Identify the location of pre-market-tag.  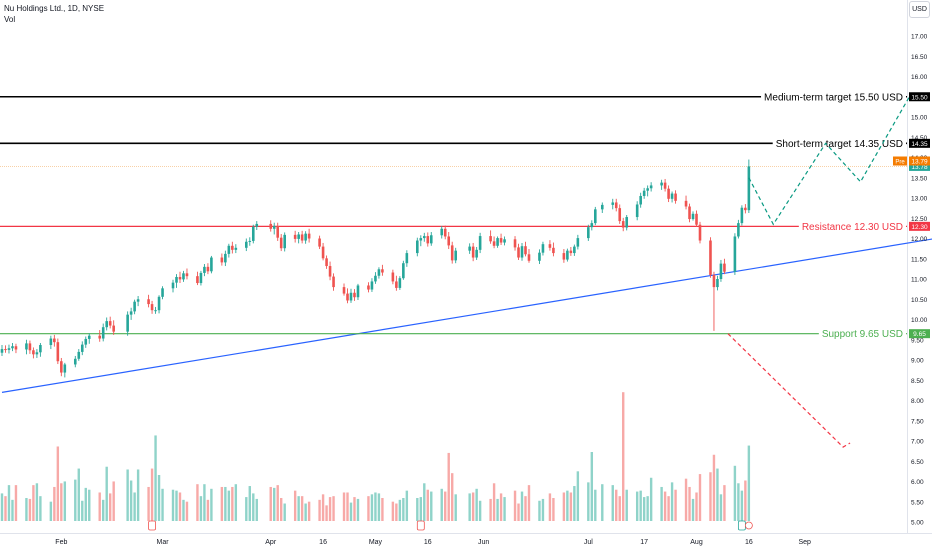
(900, 161).